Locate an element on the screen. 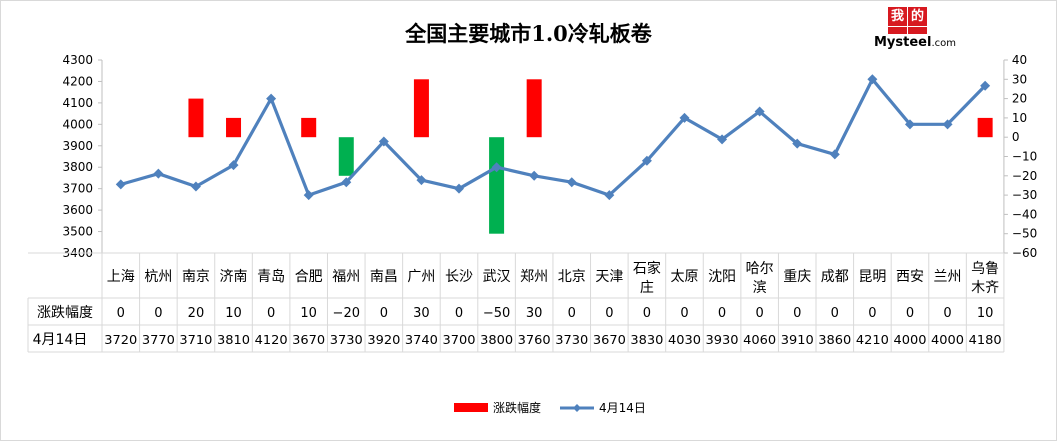 This screenshot has height=441, width=1057. right-tick-label: −20 is located at coordinates (1024, 176).